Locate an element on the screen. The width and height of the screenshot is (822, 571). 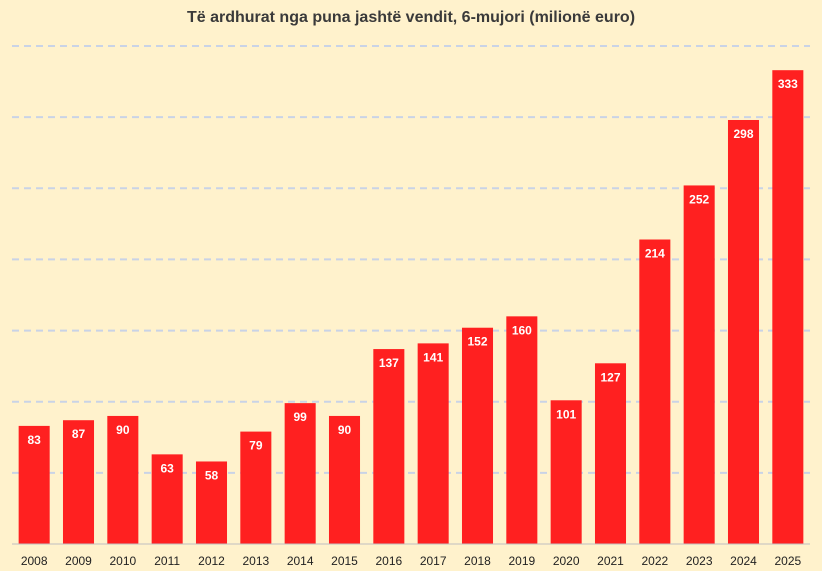
bar-2025 is located at coordinates (788, 307).